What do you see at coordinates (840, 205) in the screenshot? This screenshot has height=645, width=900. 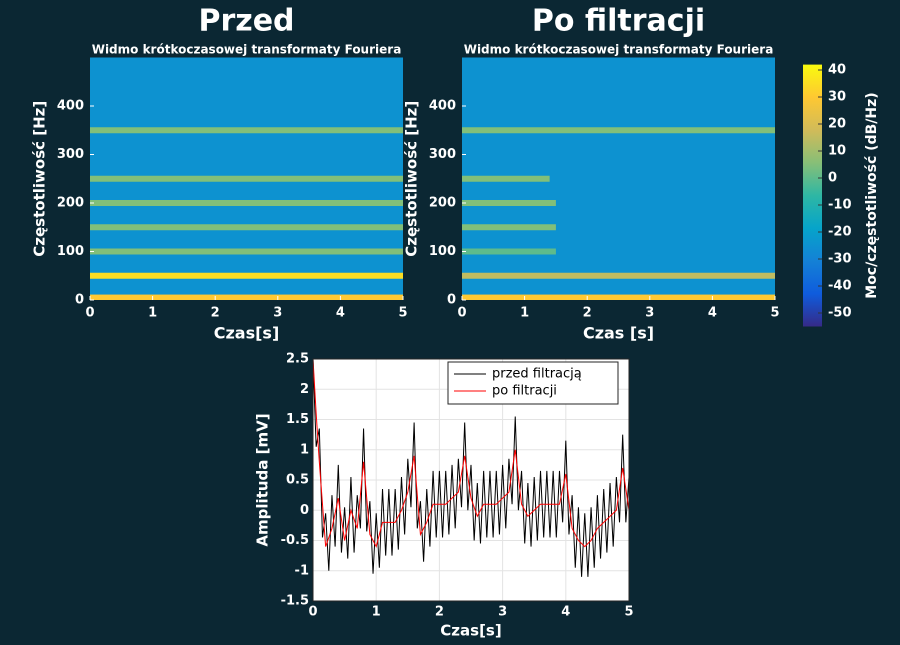 I see `colorbar-tick-label: -10` at bounding box center [840, 205].